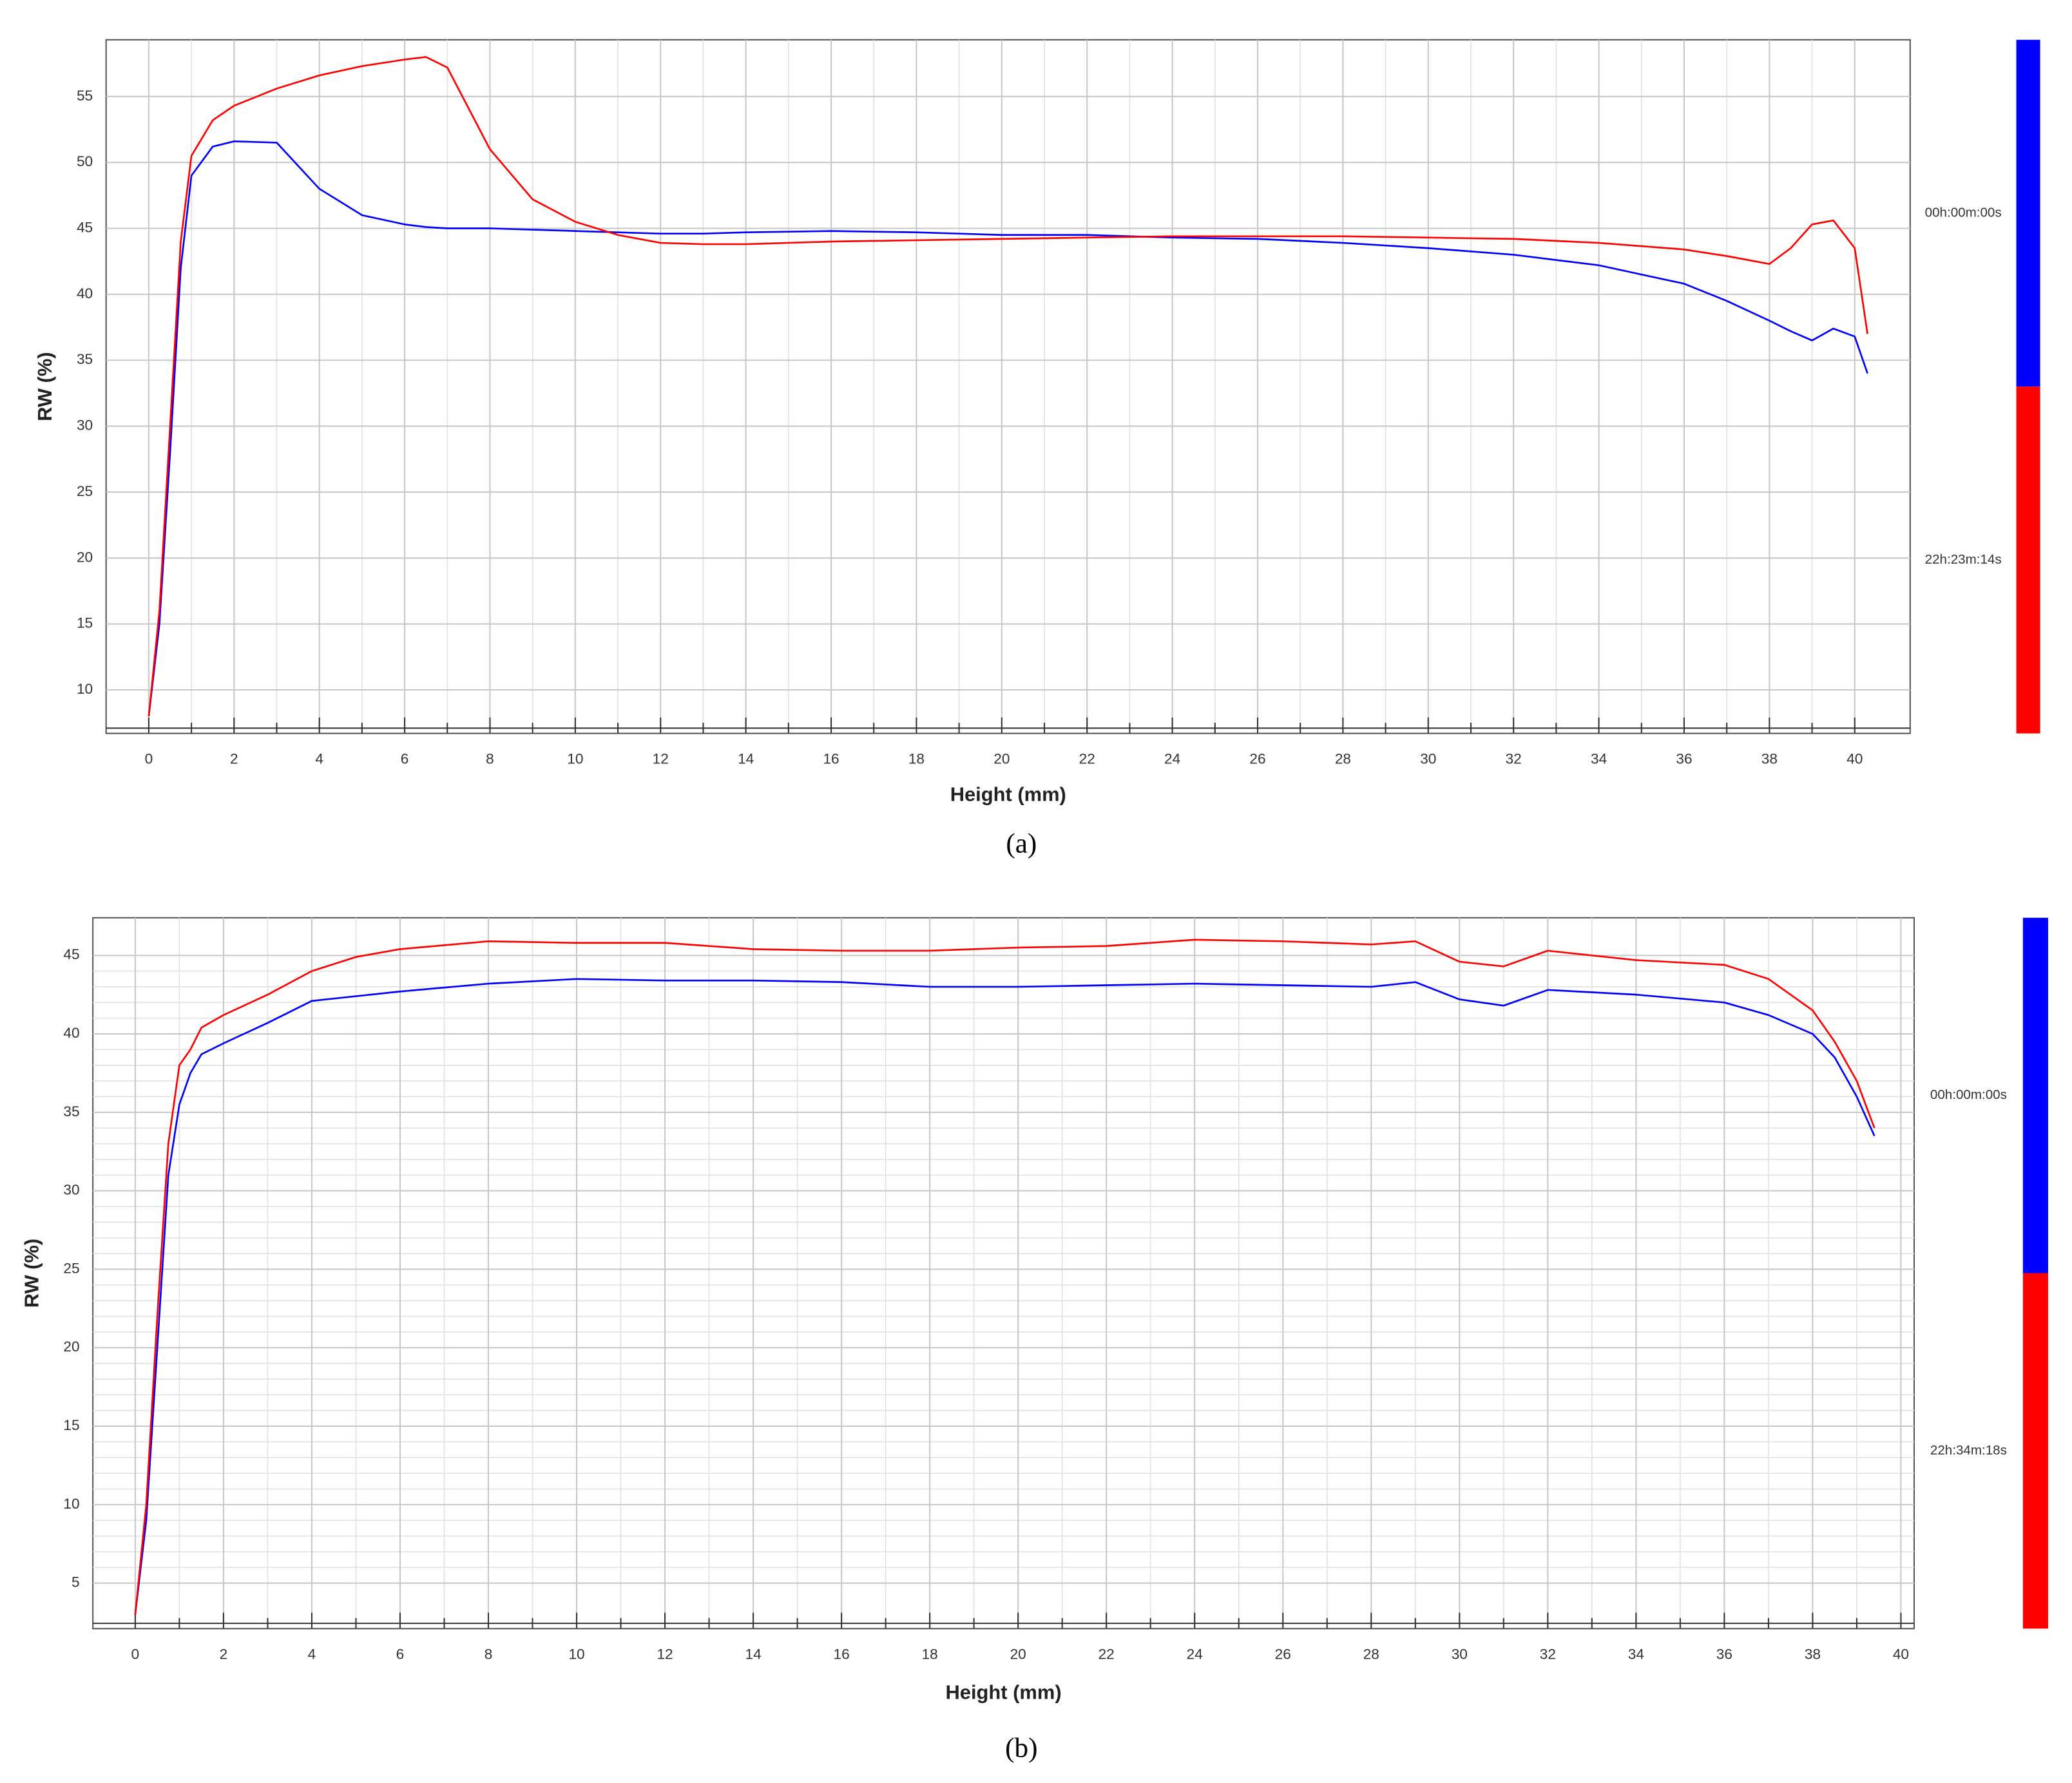  I want to click on y-tick-label: 50, so click(85, 161).